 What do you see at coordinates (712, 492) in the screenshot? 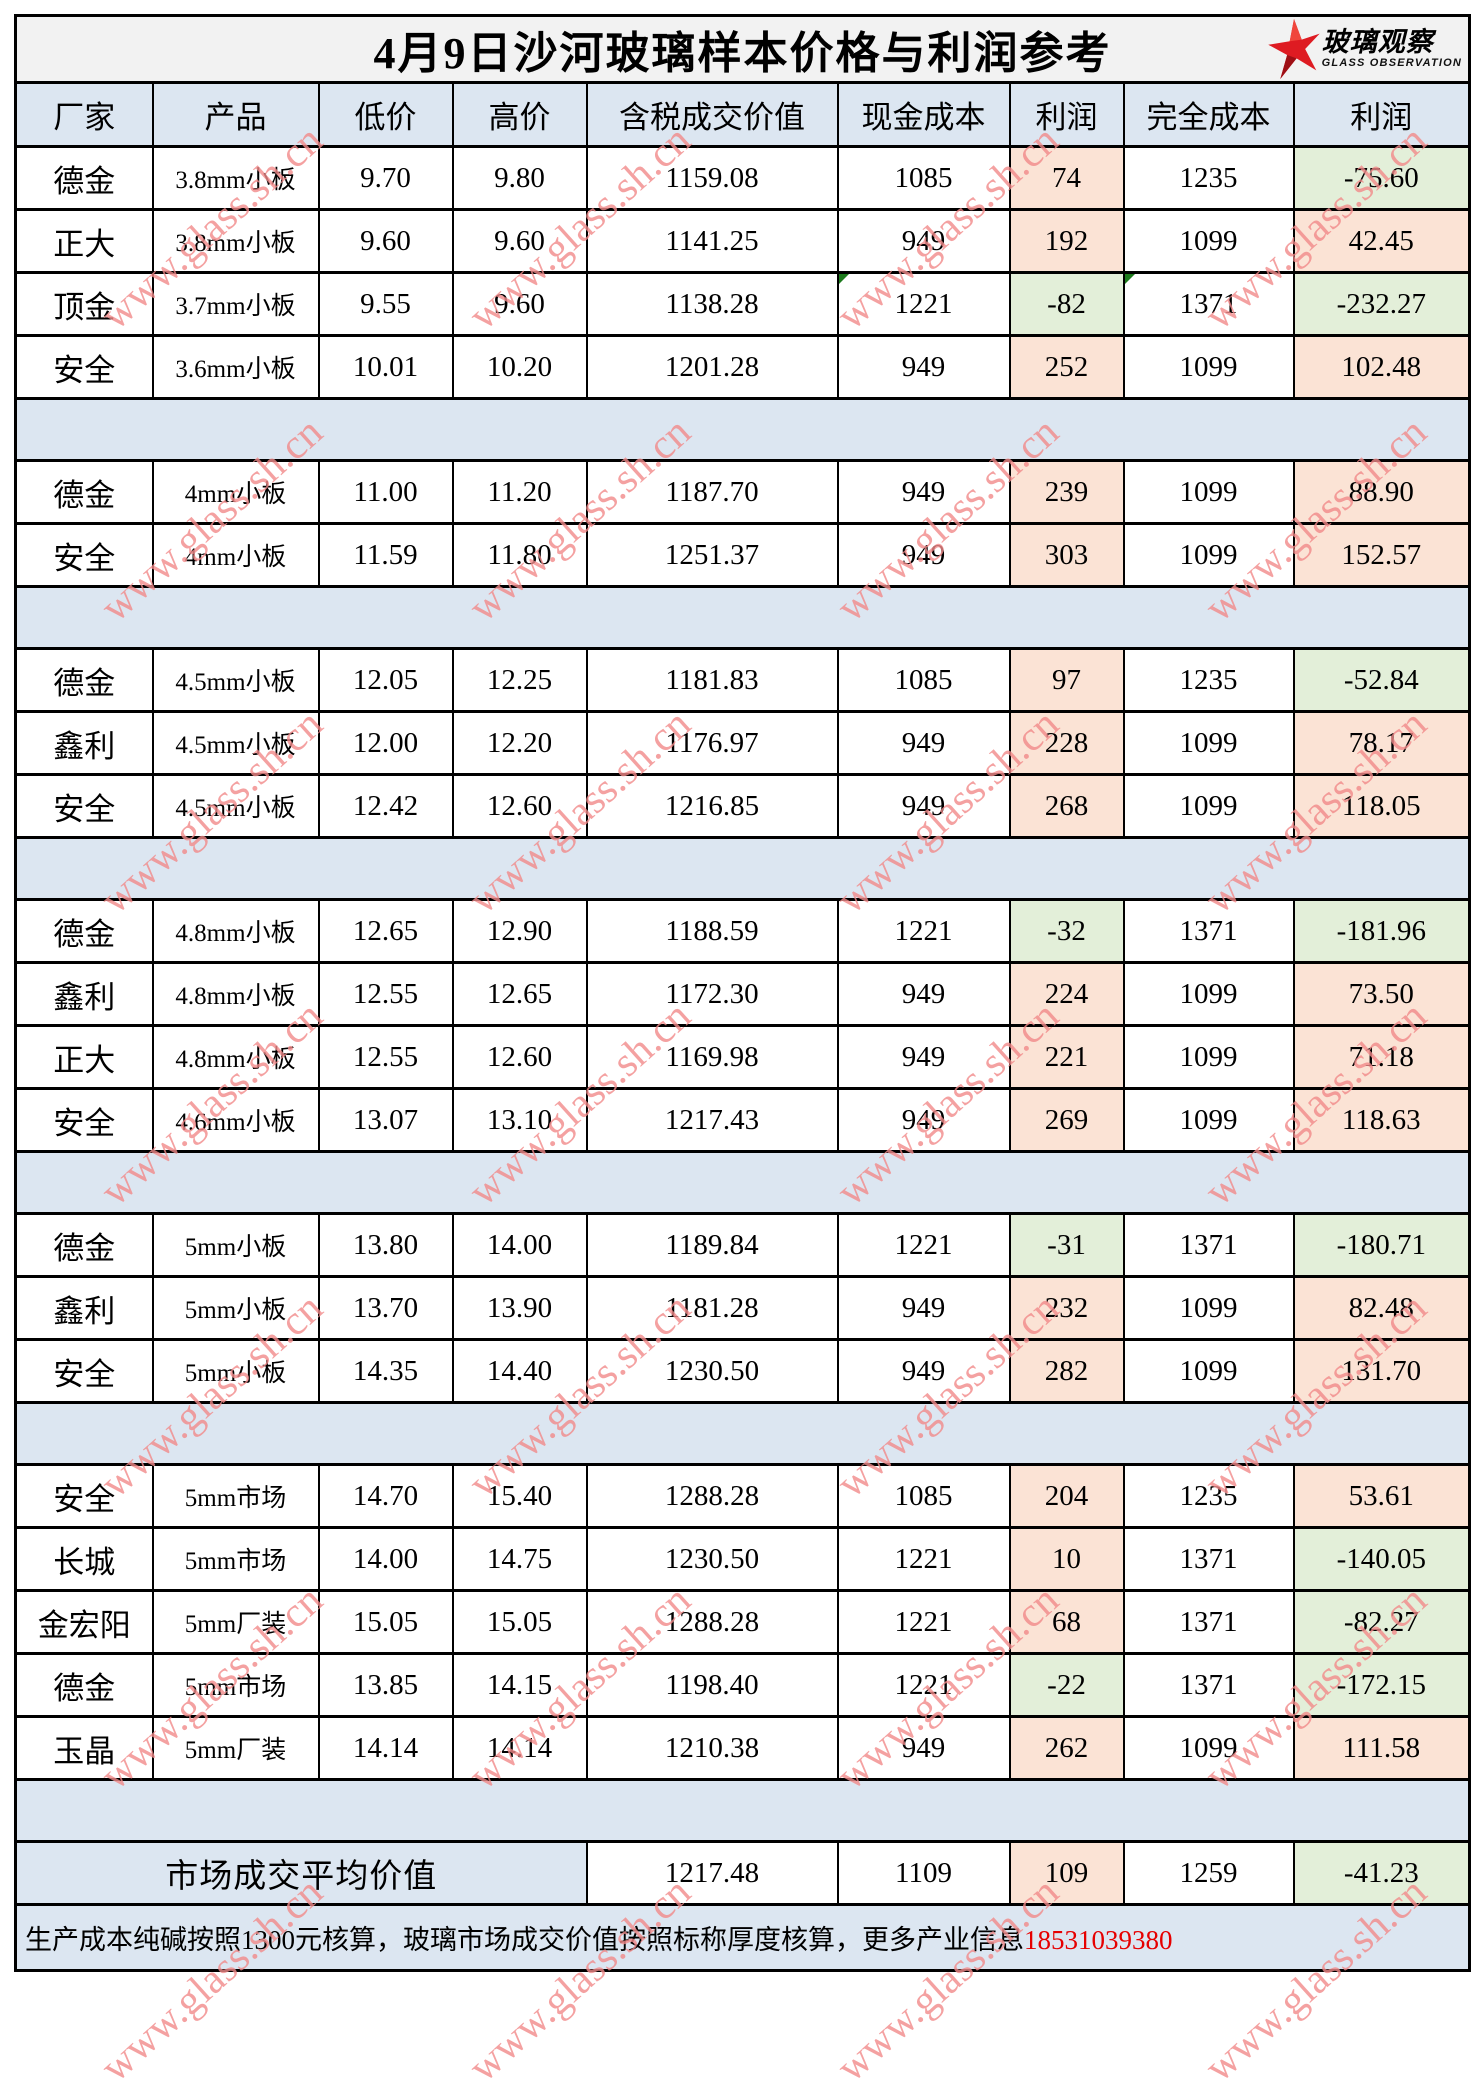
I see `cell-value: 1187.70` at bounding box center [712, 492].